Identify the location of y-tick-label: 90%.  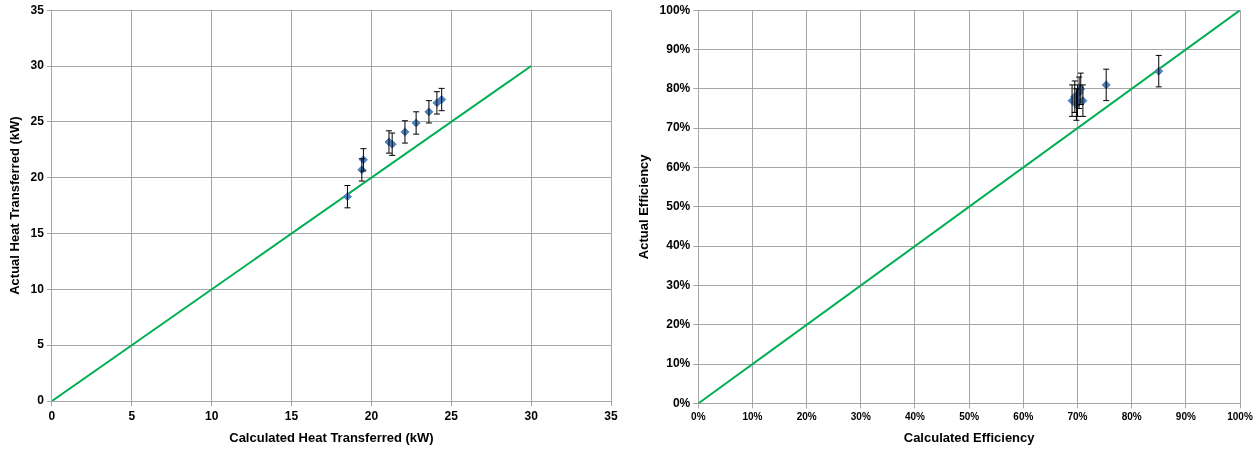
(678, 48).